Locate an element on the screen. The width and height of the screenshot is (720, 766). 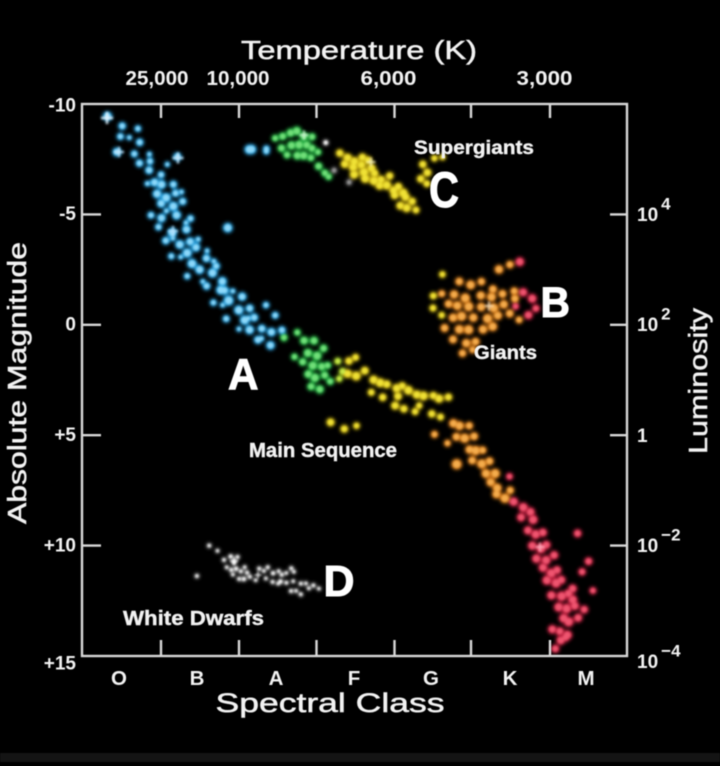
svg-text: K is located at coordinates (510, 678).